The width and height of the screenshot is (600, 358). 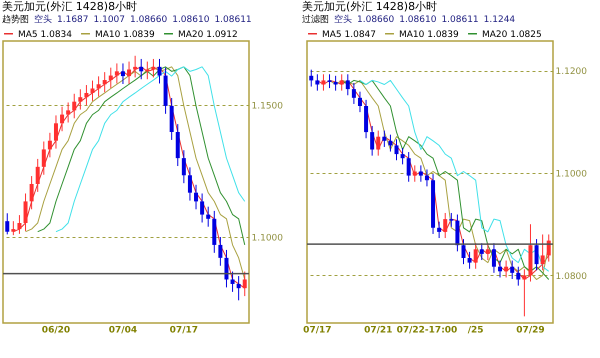 What do you see at coordinates (315, 20) in the screenshot?
I see `chart-subtitle: 过滤图` at bounding box center [315, 20].